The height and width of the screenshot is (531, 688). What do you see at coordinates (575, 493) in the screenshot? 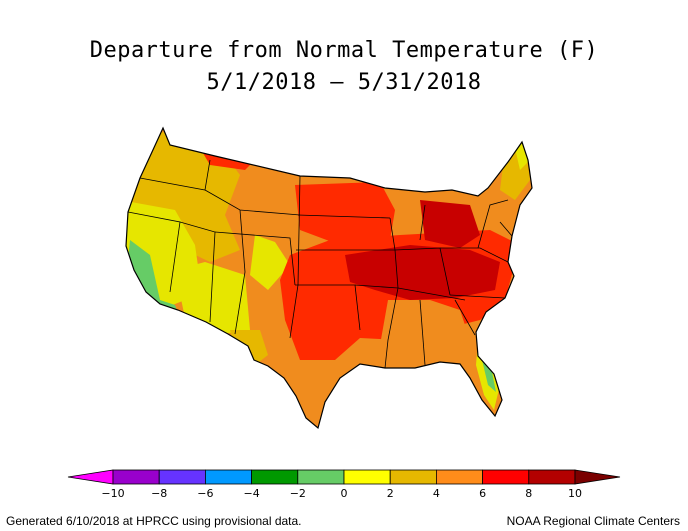
I see `legend-tick-label: 10` at bounding box center [575, 493].